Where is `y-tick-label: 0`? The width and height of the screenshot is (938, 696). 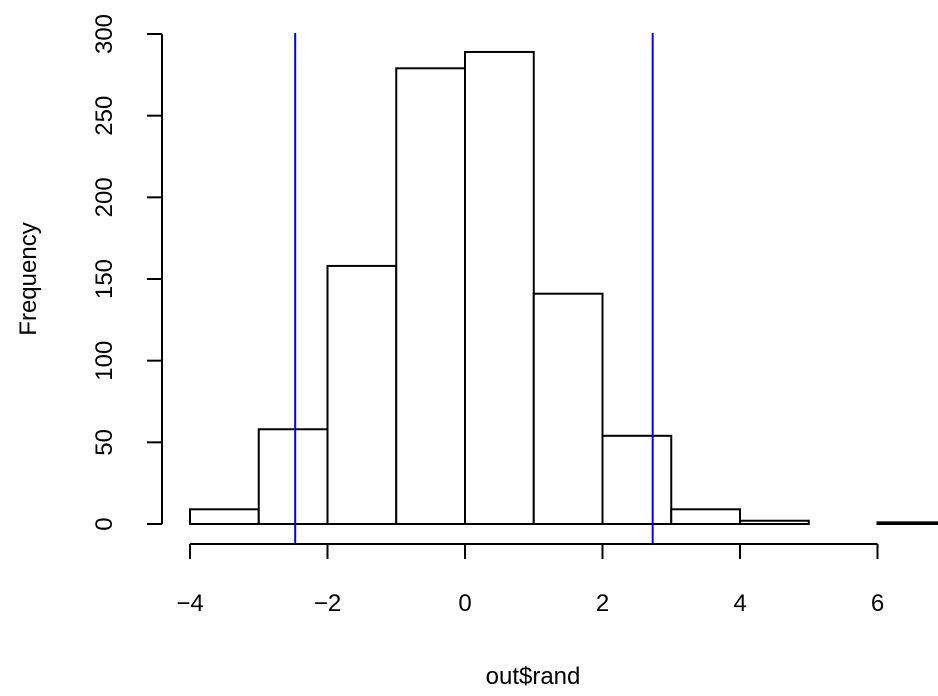
y-tick-label: 0 is located at coordinates (104, 523).